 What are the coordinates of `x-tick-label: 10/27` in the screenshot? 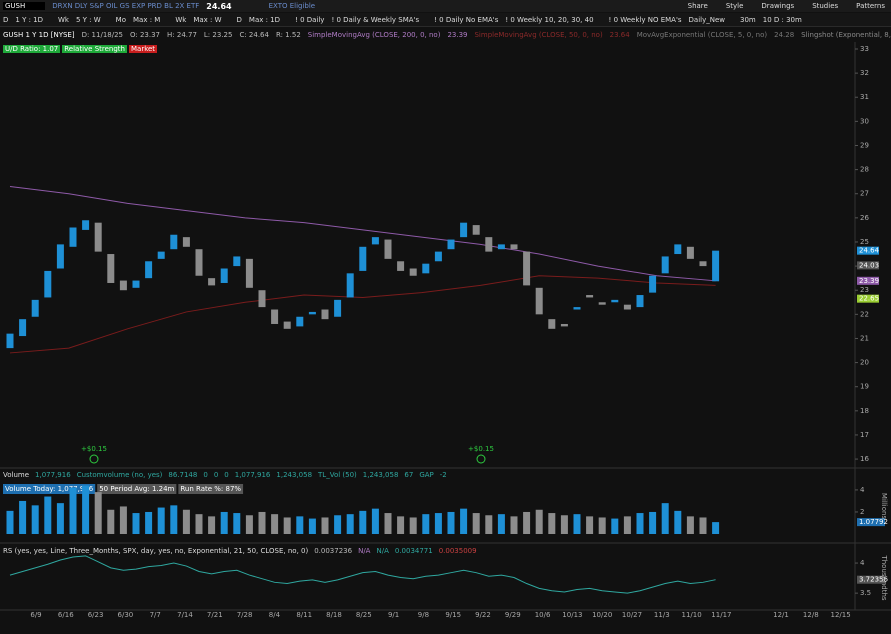 It's located at (632, 615).